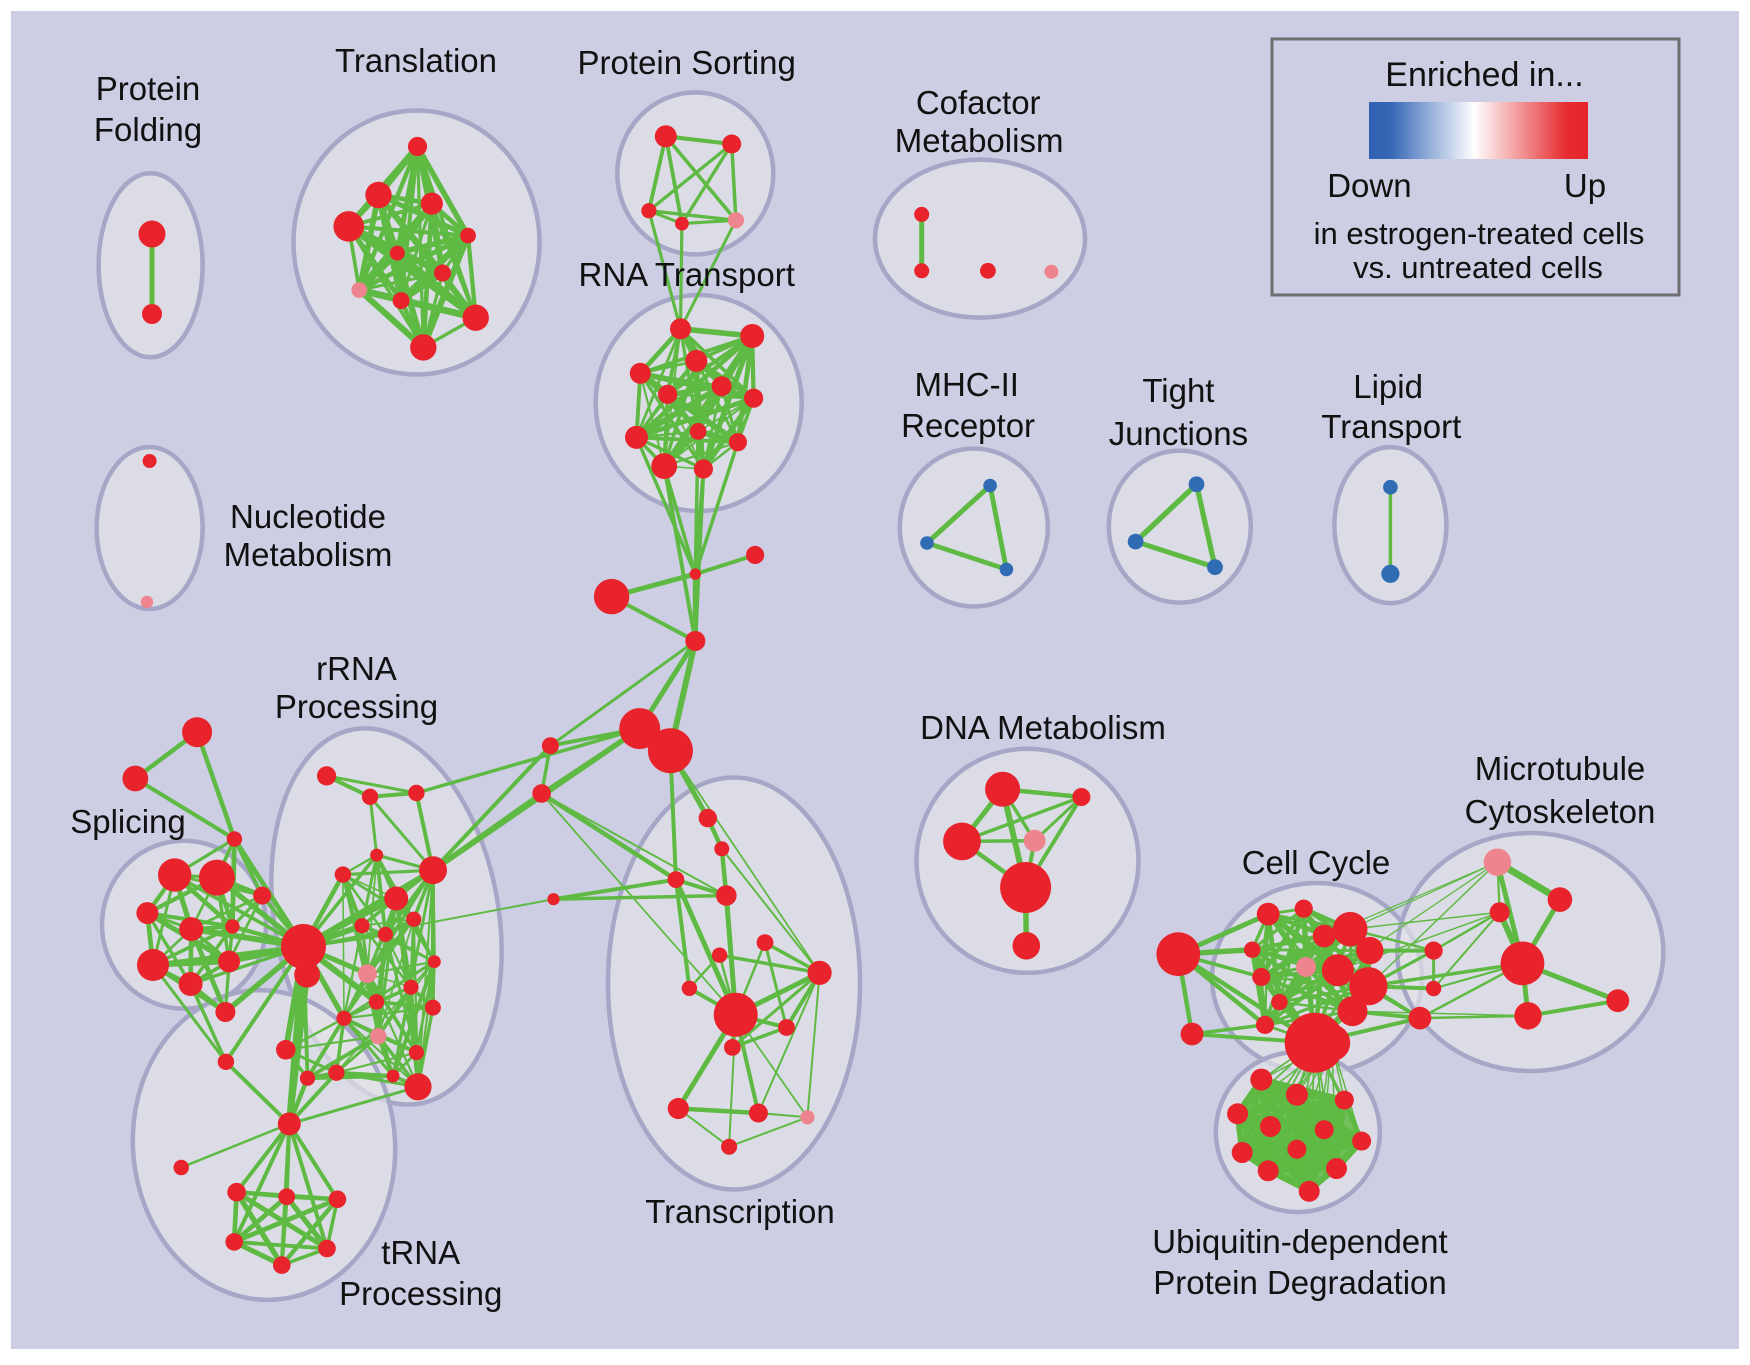 This screenshot has height=1365, width=1750. What do you see at coordinates (1178, 390) in the screenshot?
I see `svg-text: Tight` at bounding box center [1178, 390].